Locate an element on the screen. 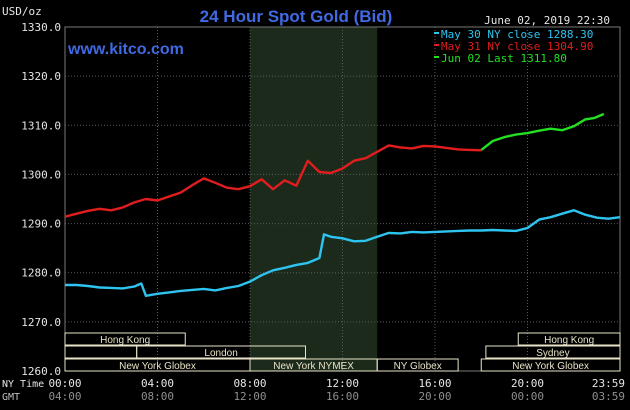 This screenshot has height=410, width=630. x-tick-label-gmt: 16:00 is located at coordinates (342, 396).